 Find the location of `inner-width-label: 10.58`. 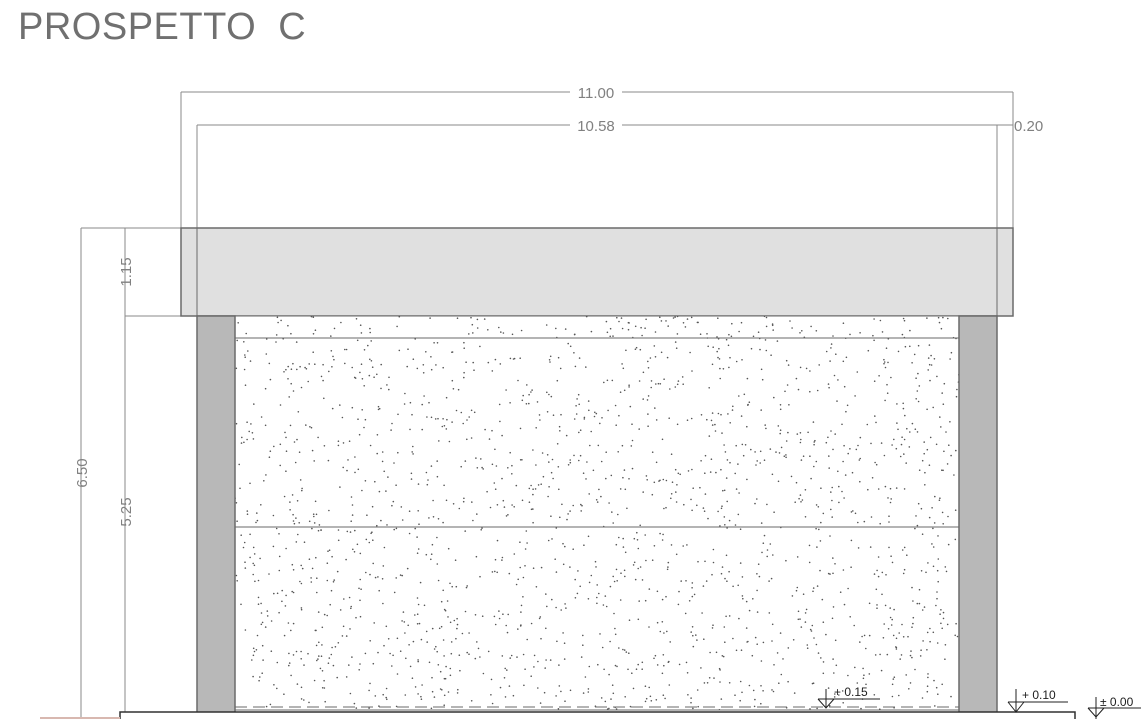

inner-width-label: 10.58 is located at coordinates (596, 126).